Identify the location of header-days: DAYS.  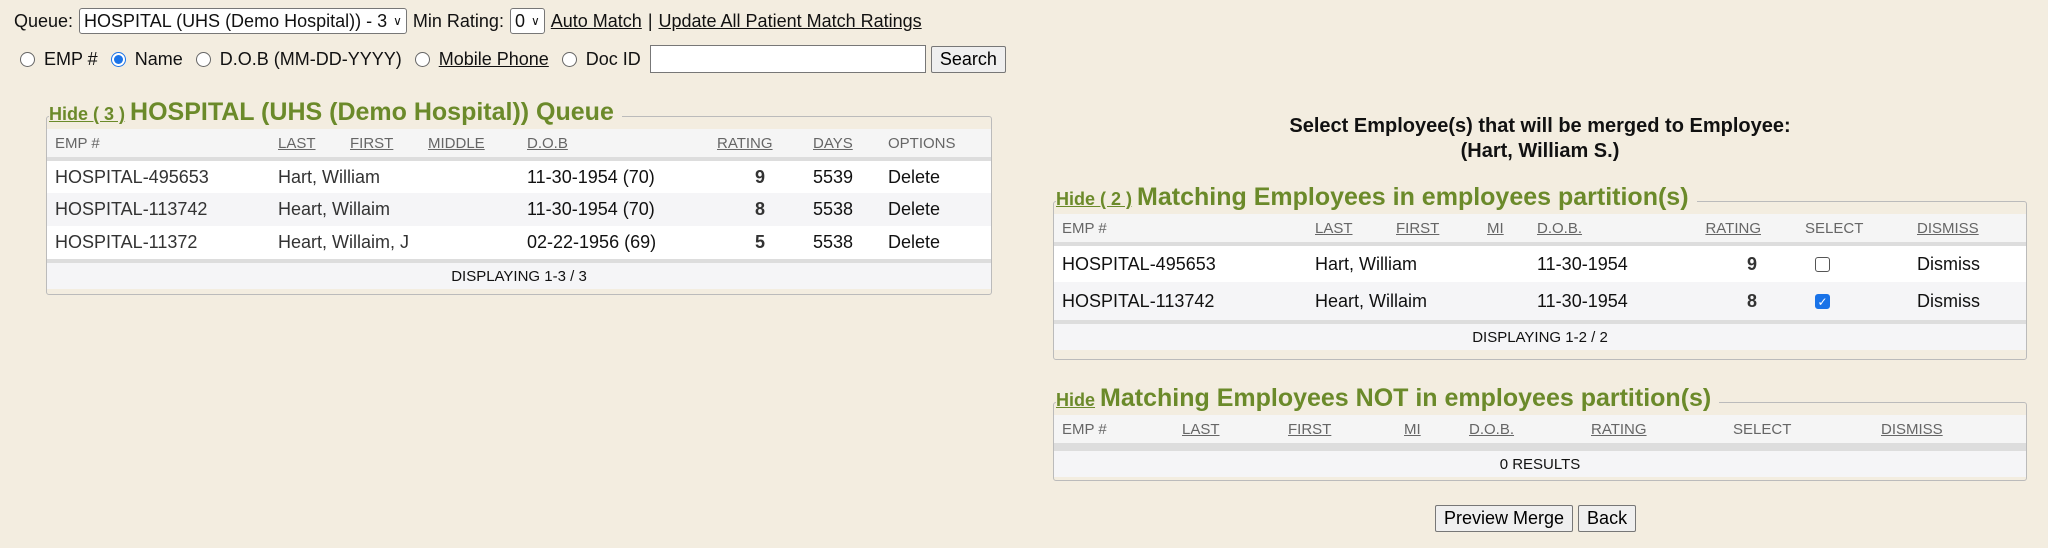
(833, 143).